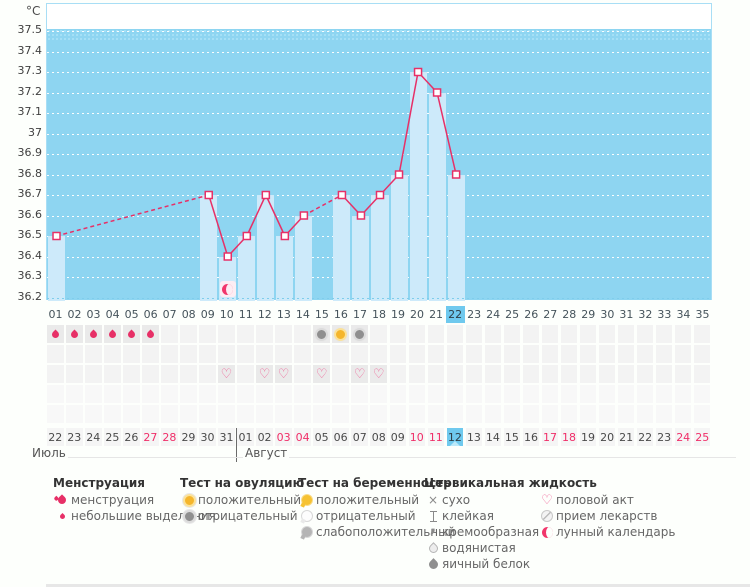  What do you see at coordinates (378, 314) in the screenshot?
I see `cycle-day-label: 18` at bounding box center [378, 314].